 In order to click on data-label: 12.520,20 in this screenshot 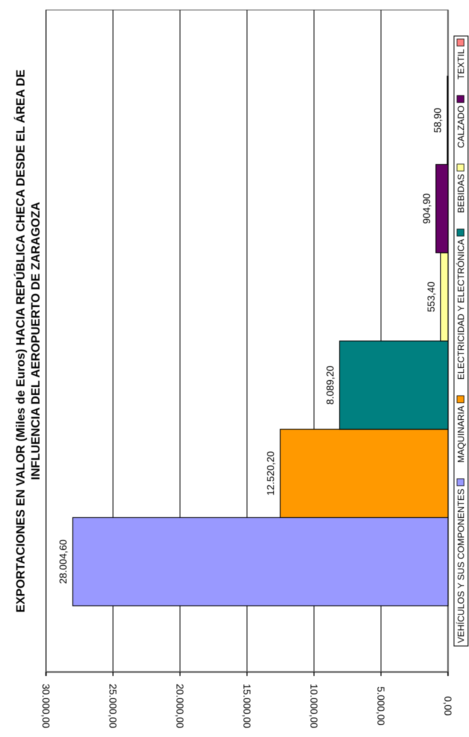, I will do `click(272, 473)`.